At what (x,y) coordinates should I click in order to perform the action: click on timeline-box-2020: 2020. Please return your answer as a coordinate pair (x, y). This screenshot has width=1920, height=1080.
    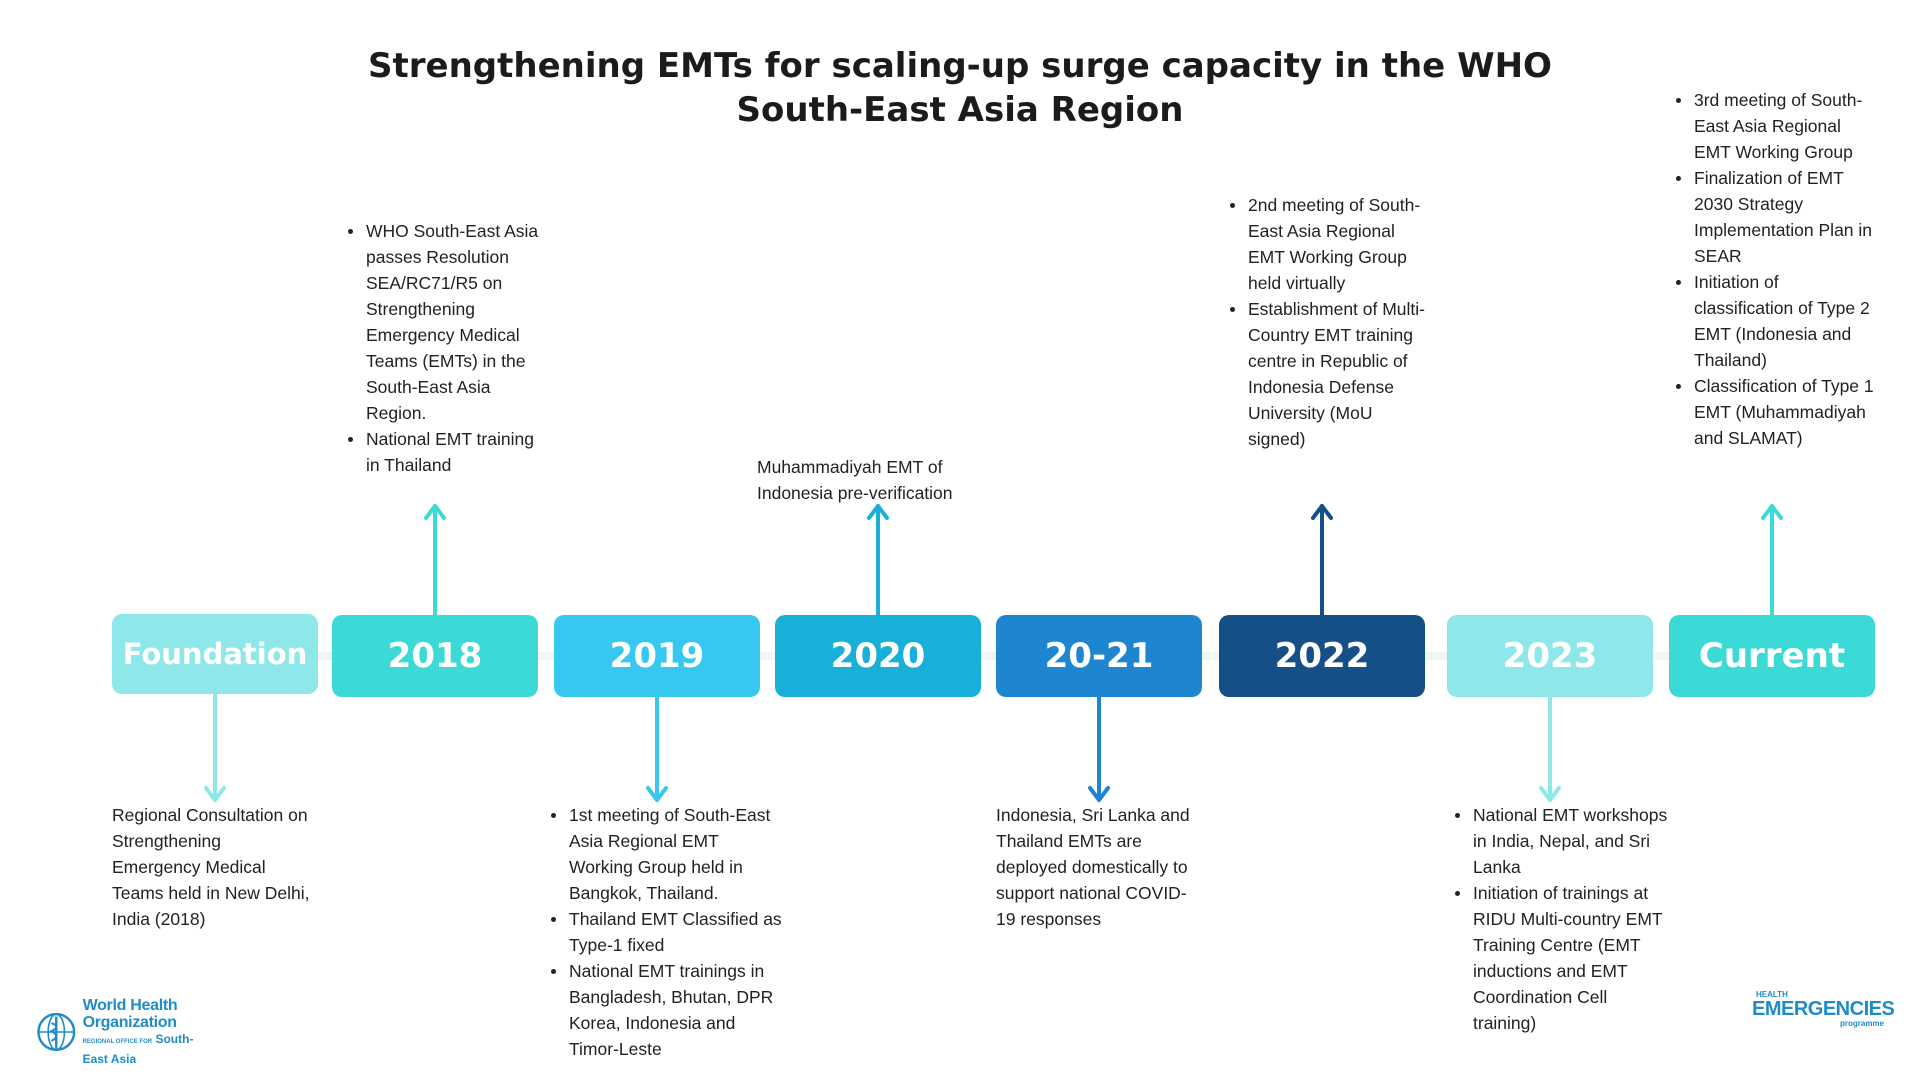
    Looking at the image, I should click on (878, 656).